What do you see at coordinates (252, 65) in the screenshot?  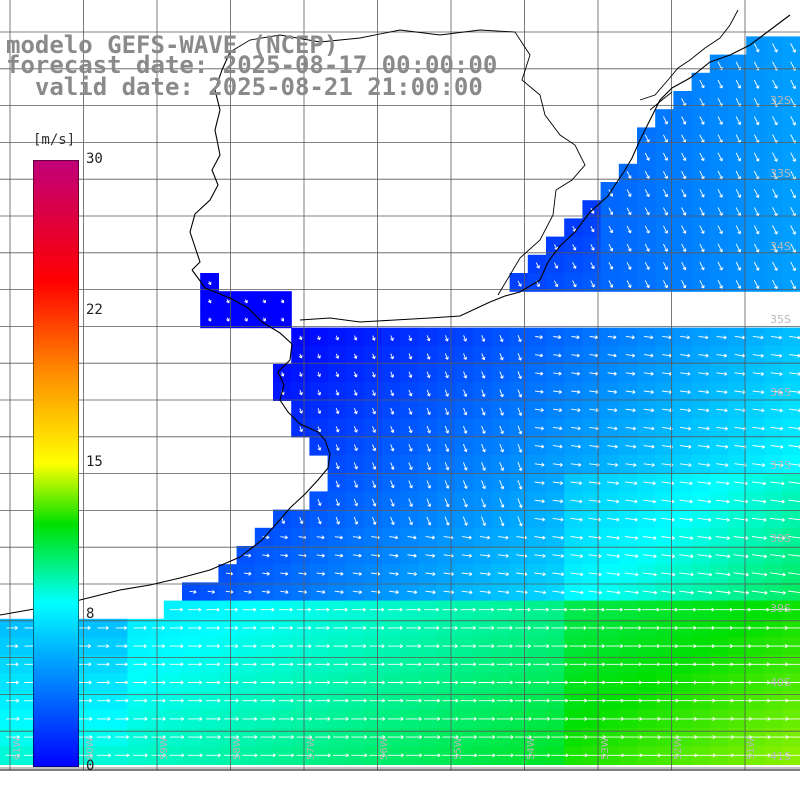 I see `title-forecast-date: forecast date: 2025-08-17 00:00:00` at bounding box center [252, 65].